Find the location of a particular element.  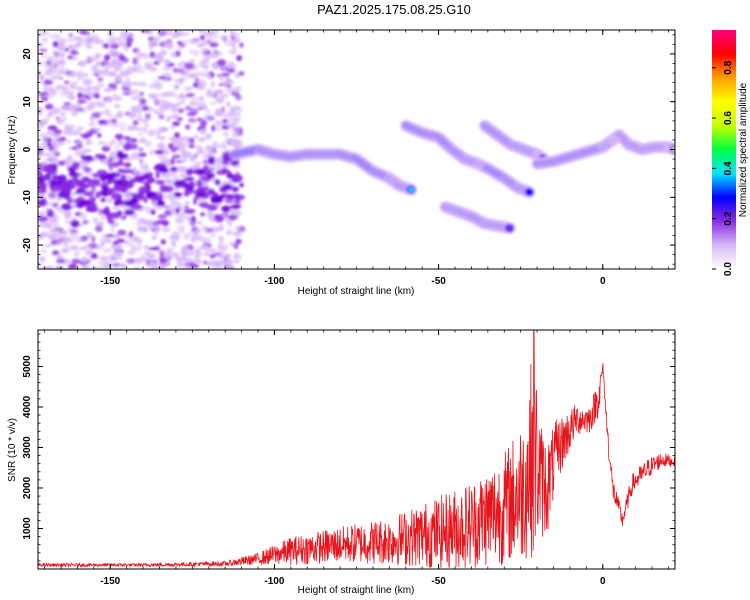

colorbar-tick-label: 0.2 is located at coordinates (728, 218).